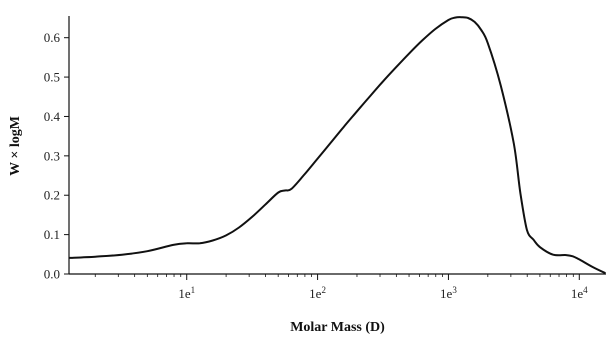 This screenshot has width=609, height=338. I want to click on y-axis-title: W × logM, so click(15, 146).